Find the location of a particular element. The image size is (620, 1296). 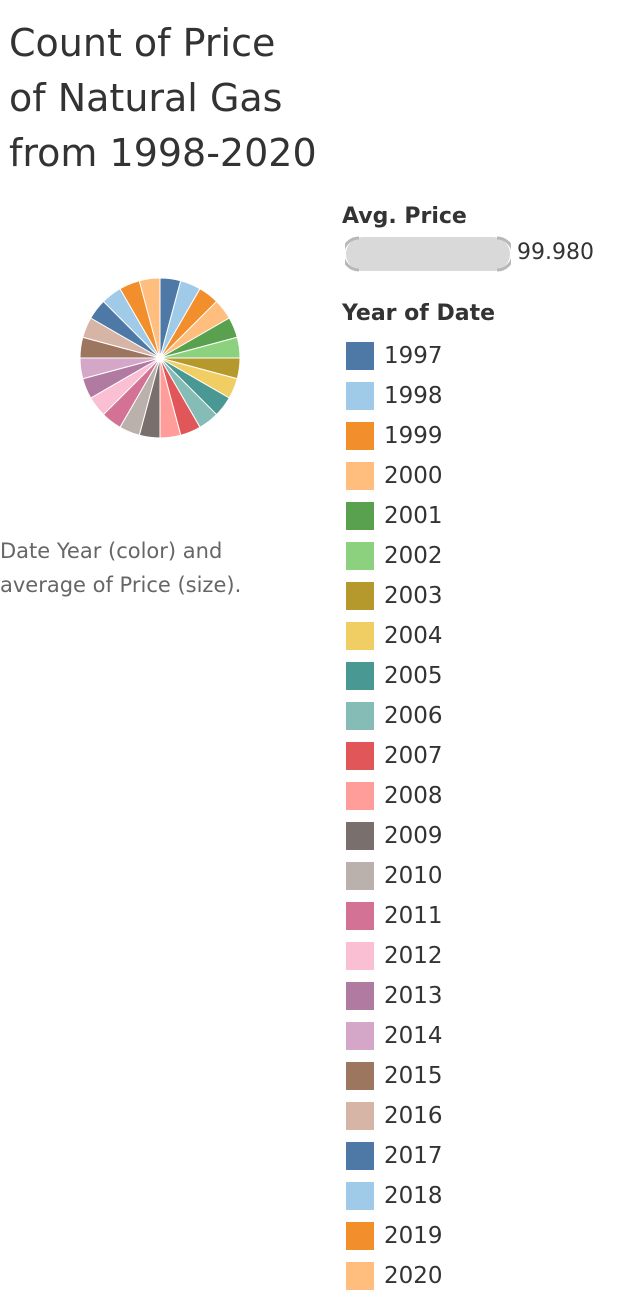

legend-item-2004: 2004 is located at coordinates (394, 636).